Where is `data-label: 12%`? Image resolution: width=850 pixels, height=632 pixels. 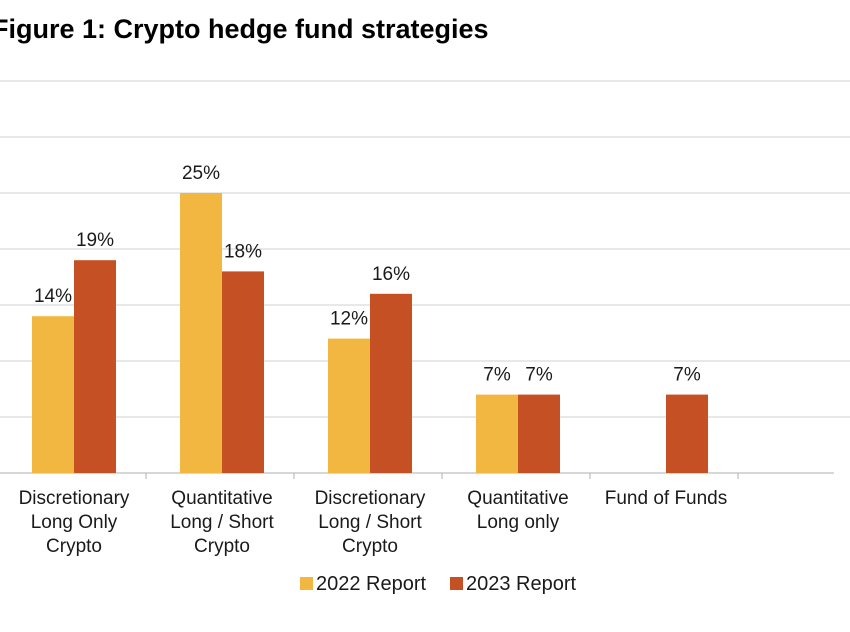
data-label: 12% is located at coordinates (349, 319).